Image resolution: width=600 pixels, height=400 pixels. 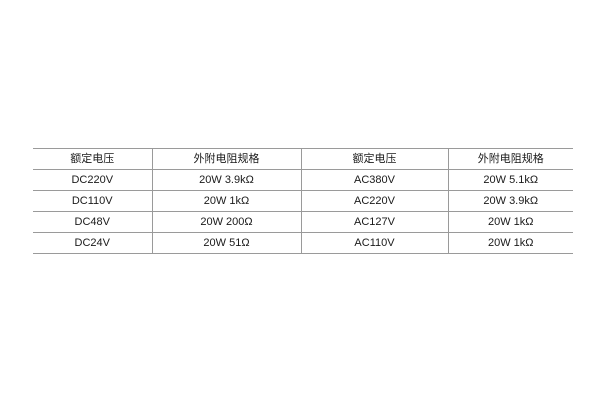 I want to click on cell-voltage-dc: DC220V, so click(x=93, y=180).